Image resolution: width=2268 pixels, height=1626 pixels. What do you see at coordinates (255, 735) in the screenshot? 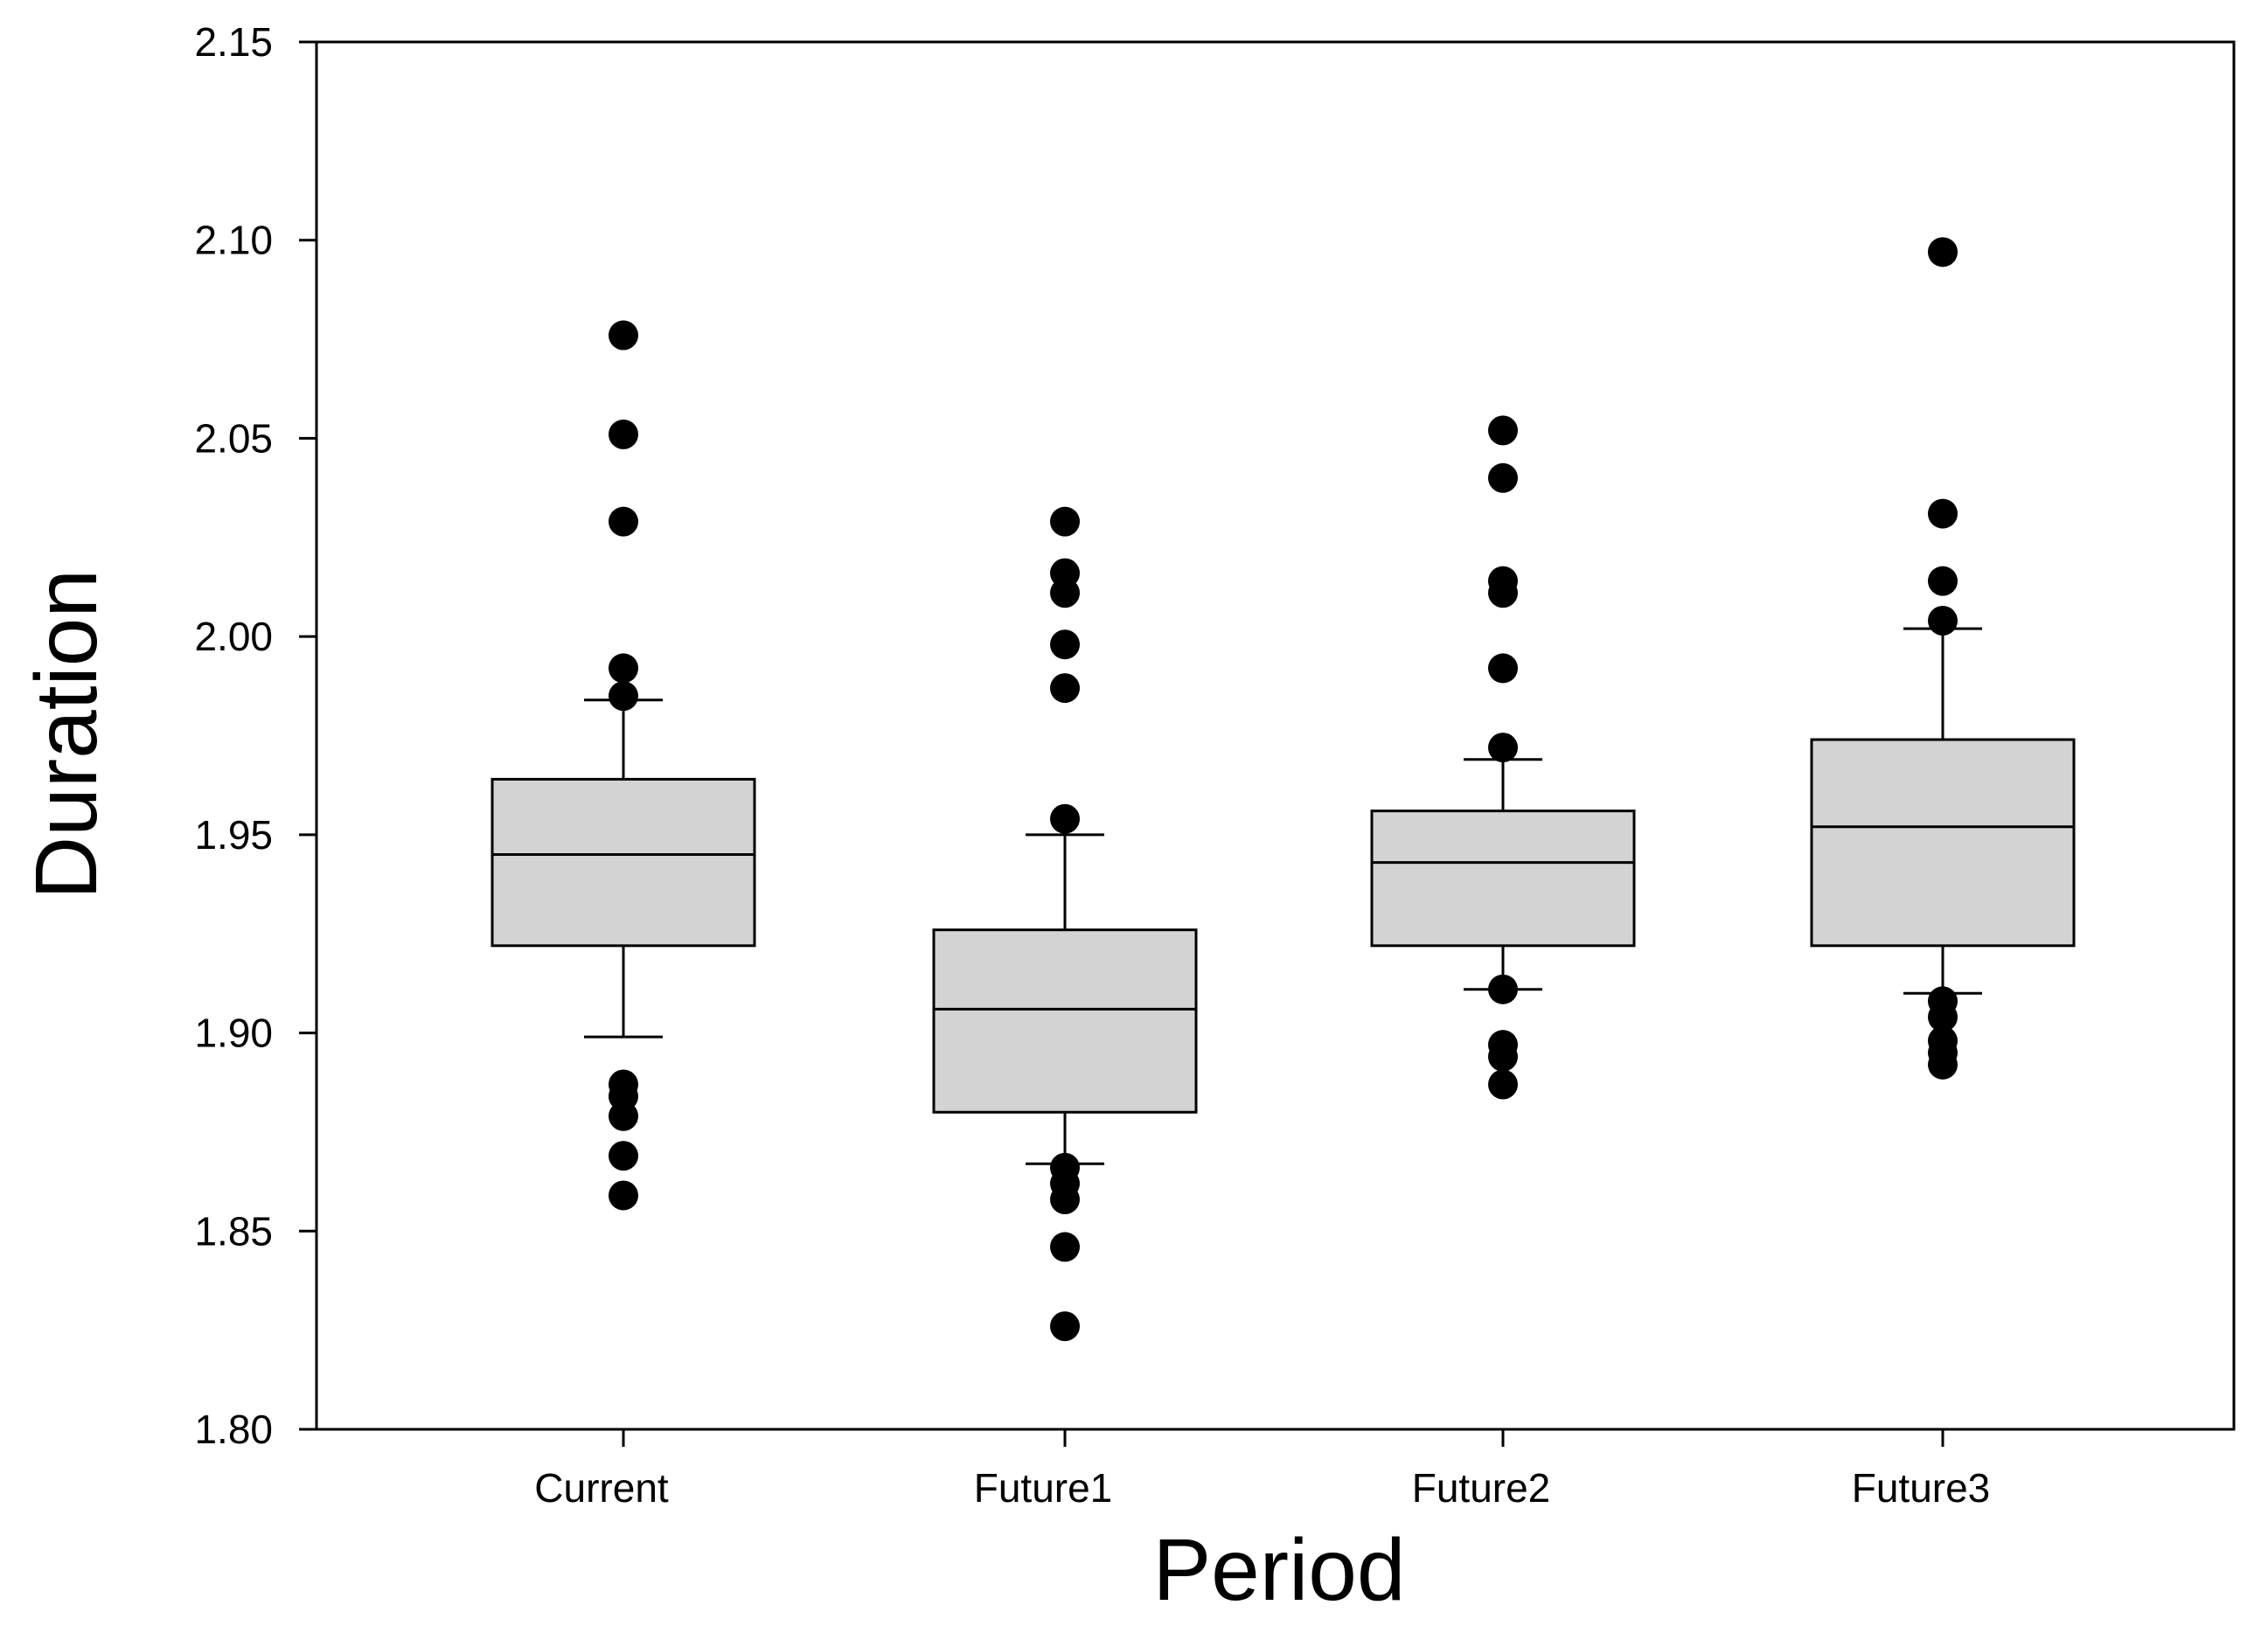
I see `y-axis: 1.80 1.85 1.90 1.95 2.00 2.05 2.10 2.15` at bounding box center [255, 735].